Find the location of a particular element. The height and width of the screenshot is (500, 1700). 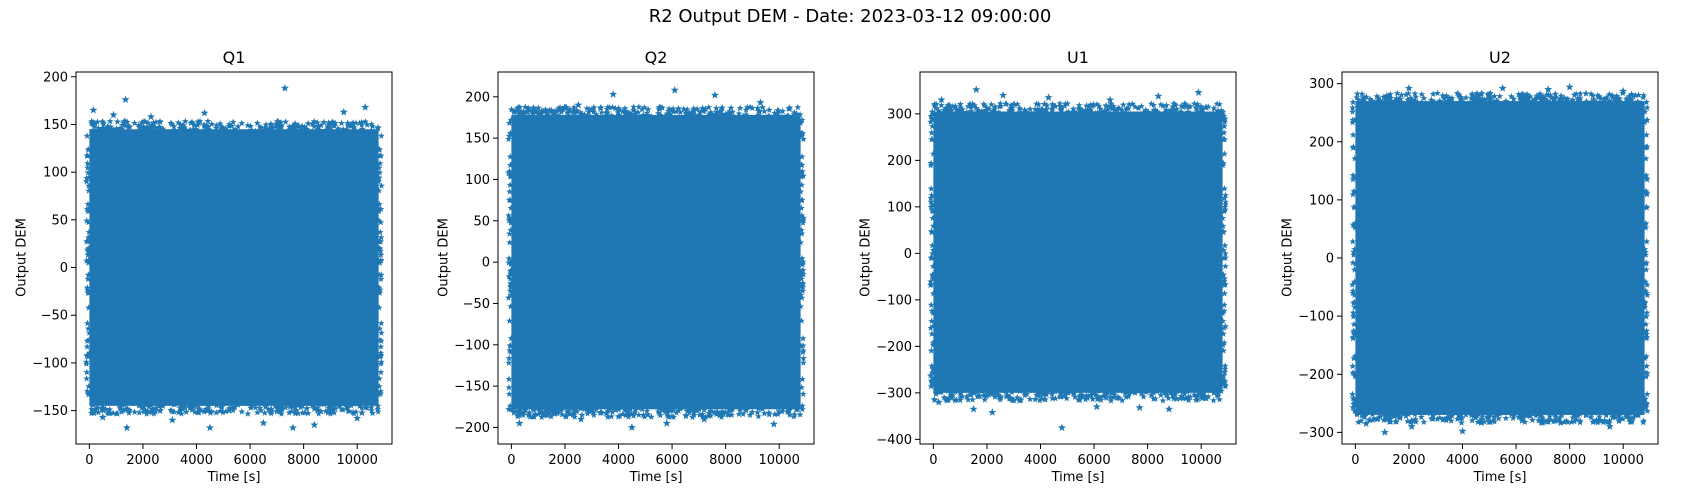

panel-title: U2 is located at coordinates (1500, 57).